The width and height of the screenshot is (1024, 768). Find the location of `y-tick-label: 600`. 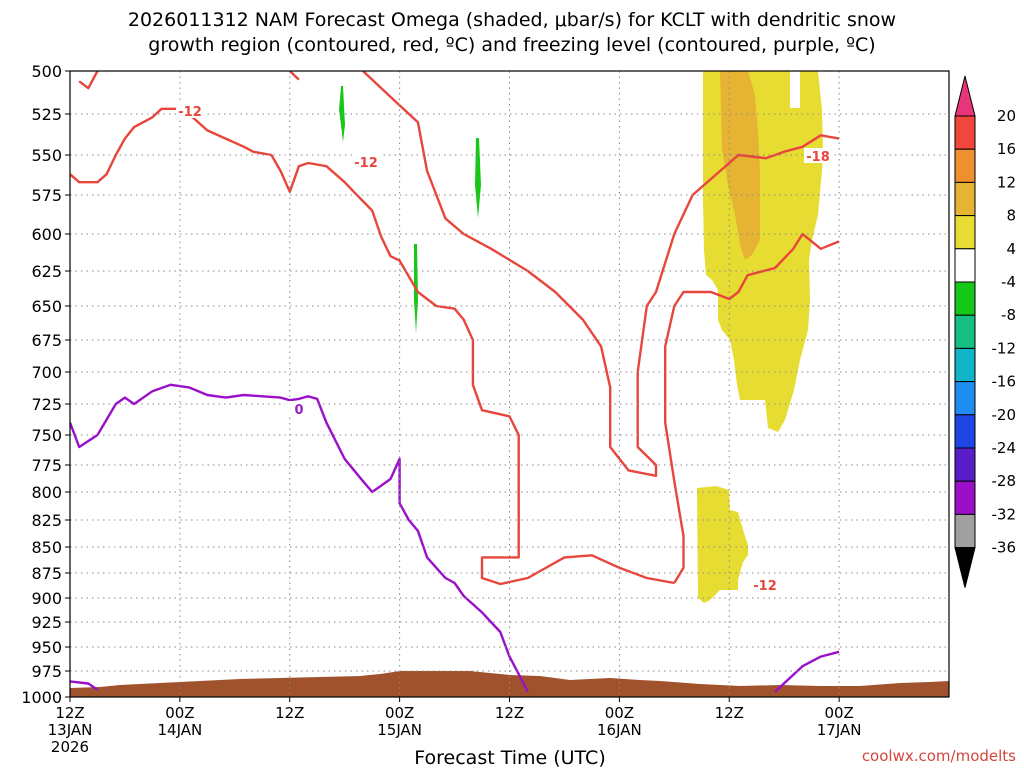

y-tick-label: 600 is located at coordinates (46, 234).